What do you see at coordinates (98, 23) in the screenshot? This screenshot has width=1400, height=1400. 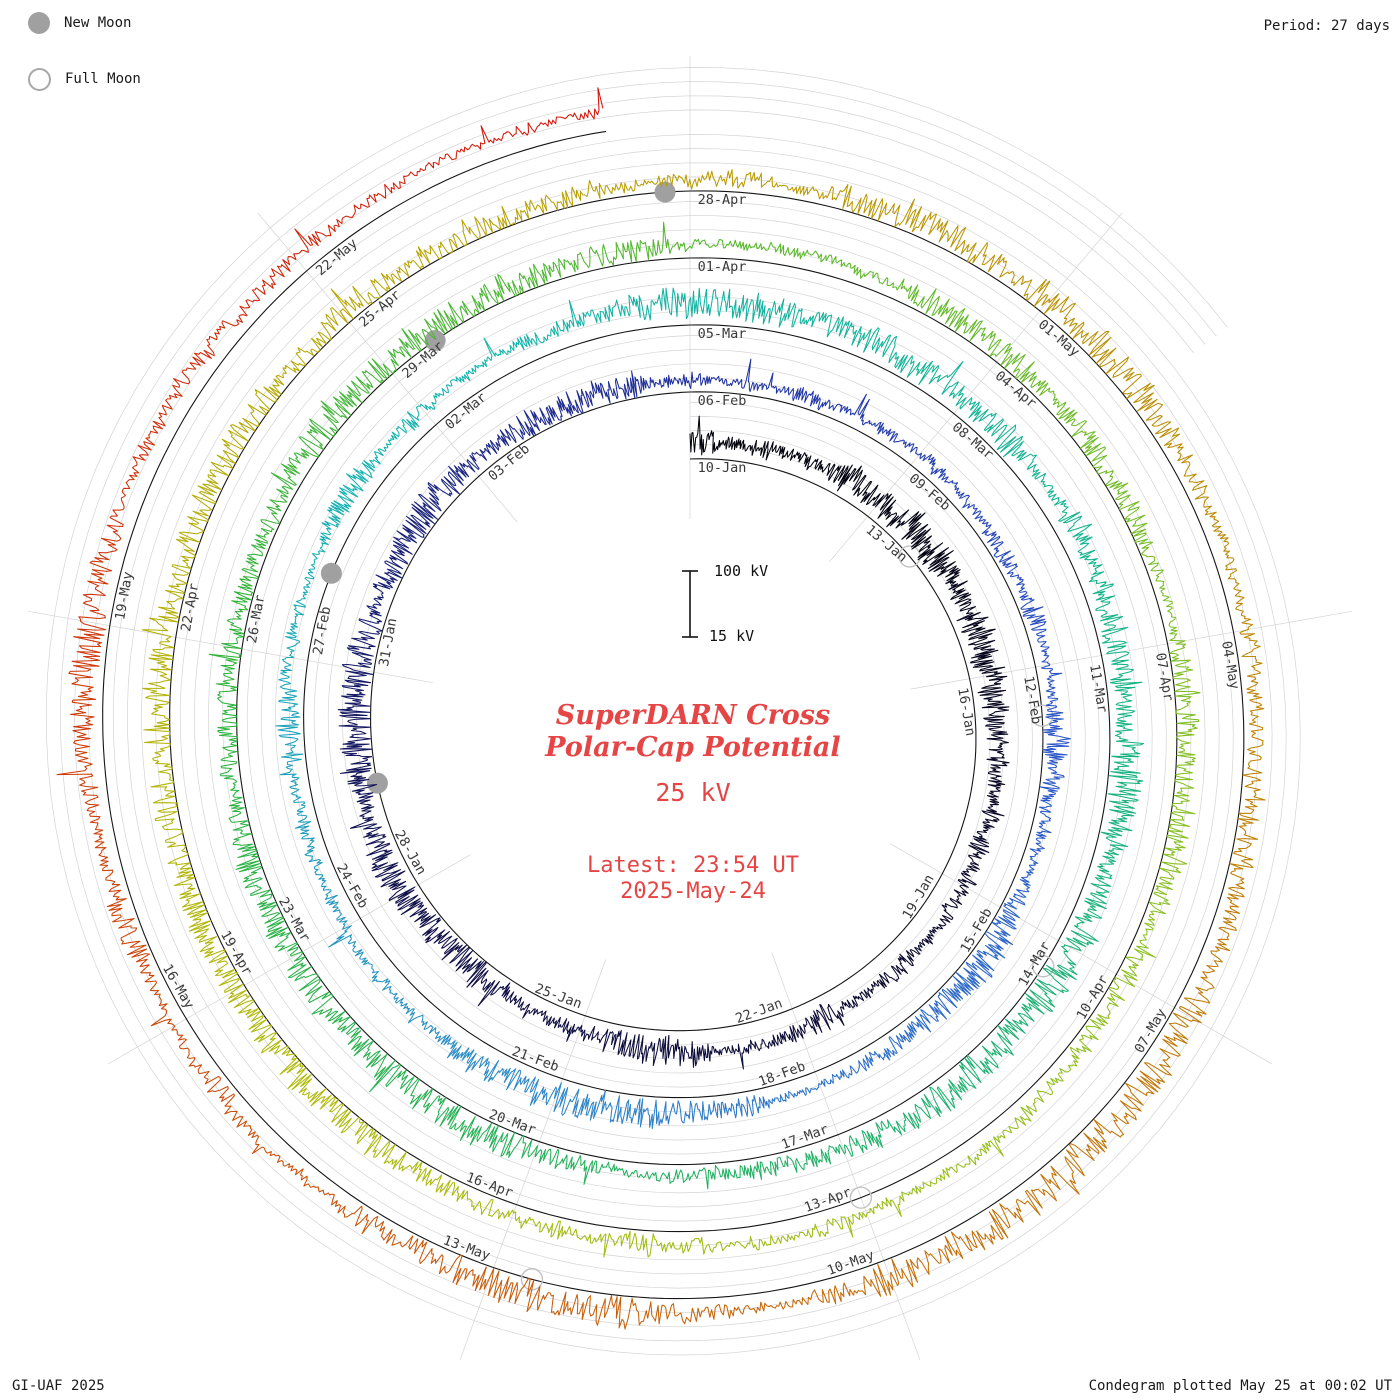 I see `legend-new-moon-label: New Moon` at bounding box center [98, 23].